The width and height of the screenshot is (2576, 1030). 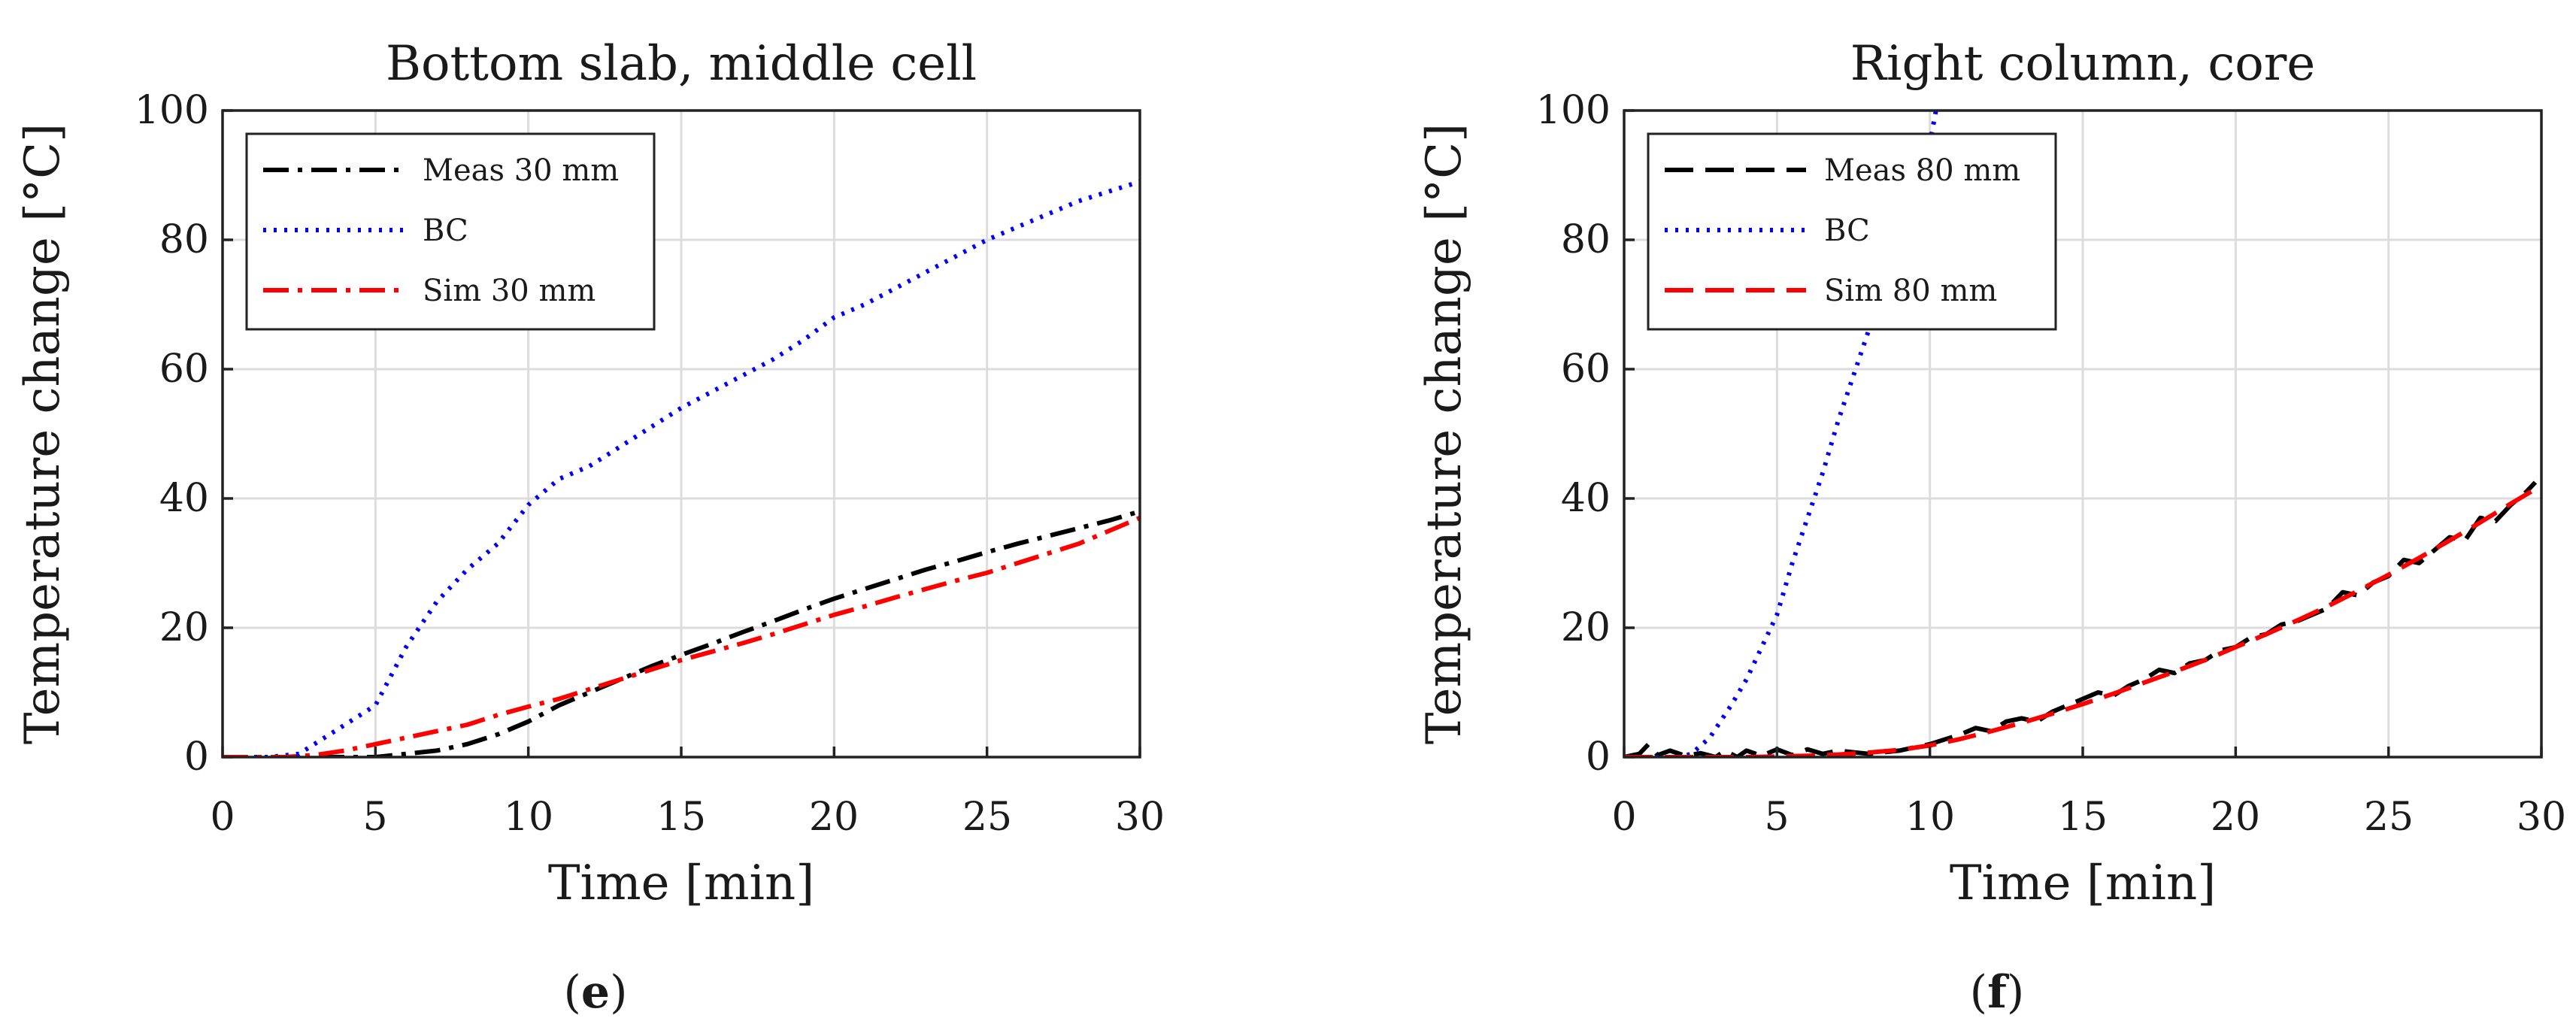 What do you see at coordinates (1910, 291) in the screenshot?
I see `legend-label: Sim 80 mm` at bounding box center [1910, 291].